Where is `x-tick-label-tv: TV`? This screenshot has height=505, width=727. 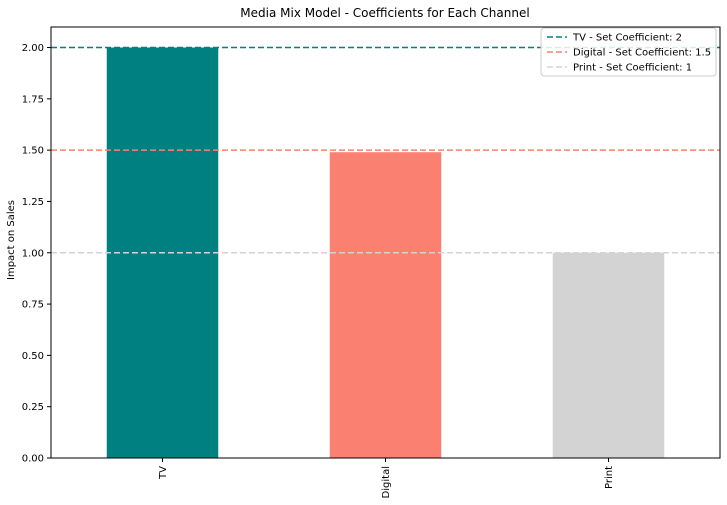 x-tick-label-tv: TV is located at coordinates (163, 473).